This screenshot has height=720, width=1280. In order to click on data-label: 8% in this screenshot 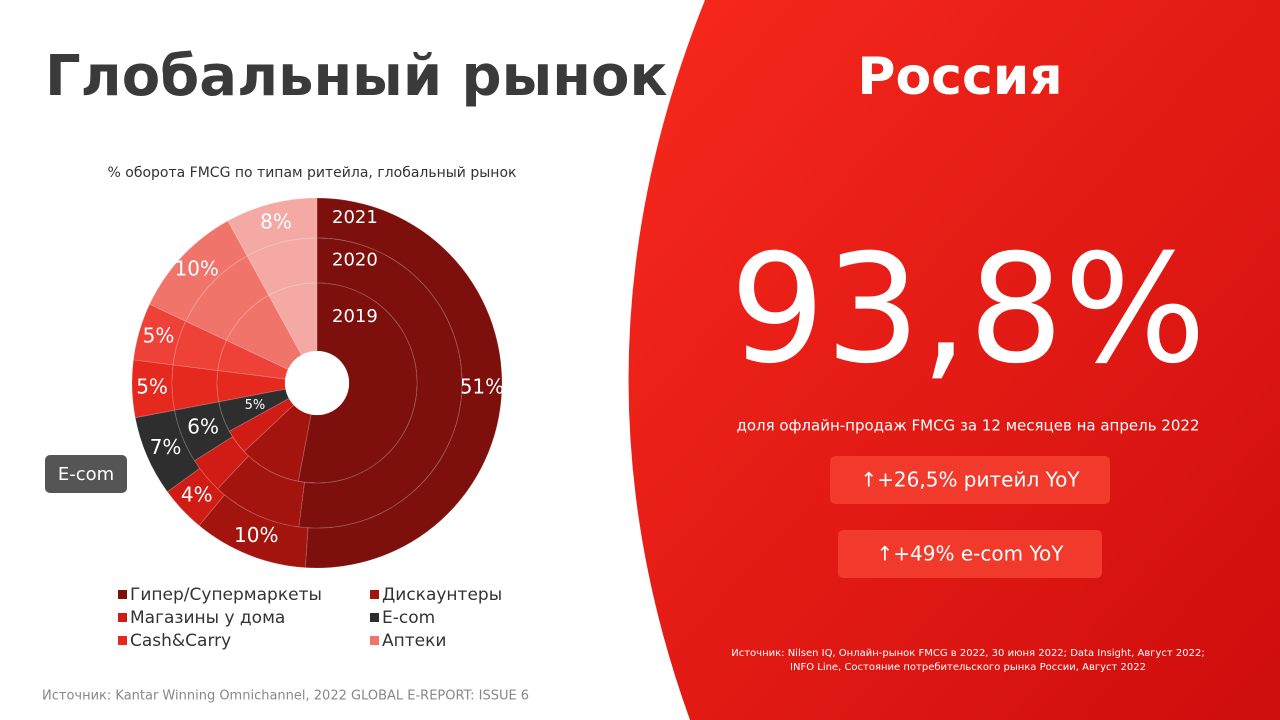, I will do `click(276, 222)`.